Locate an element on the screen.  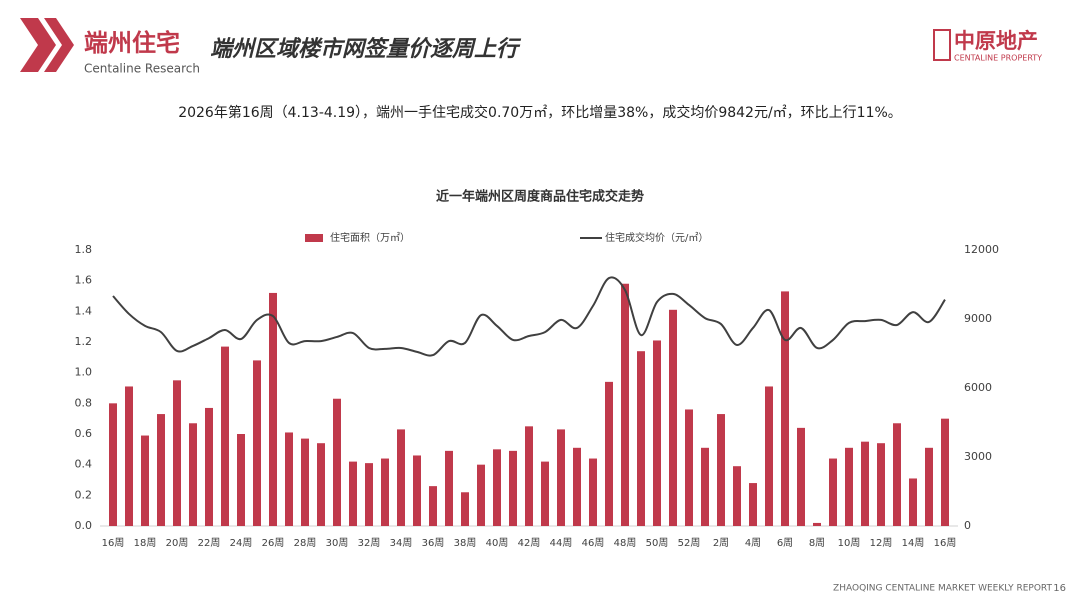
legend-label: 住宅面积（万㎡） is located at coordinates (370, 237).